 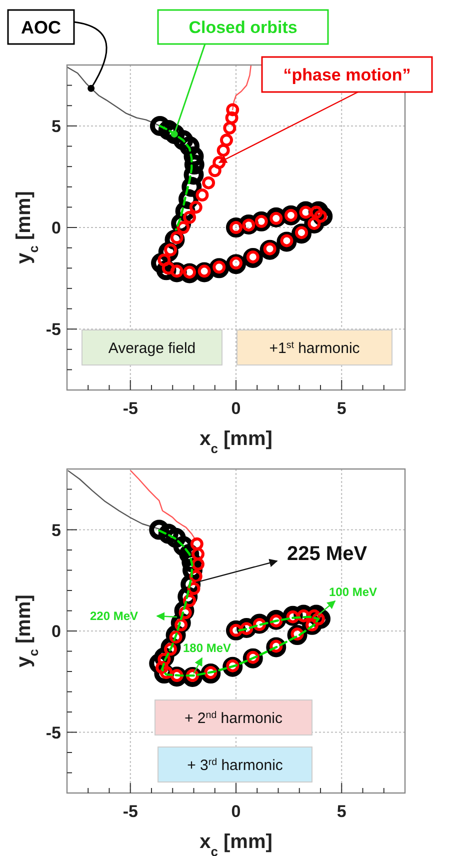 What do you see at coordinates (347, 75) in the screenshot?
I see `annotation: “phase motion”` at bounding box center [347, 75].